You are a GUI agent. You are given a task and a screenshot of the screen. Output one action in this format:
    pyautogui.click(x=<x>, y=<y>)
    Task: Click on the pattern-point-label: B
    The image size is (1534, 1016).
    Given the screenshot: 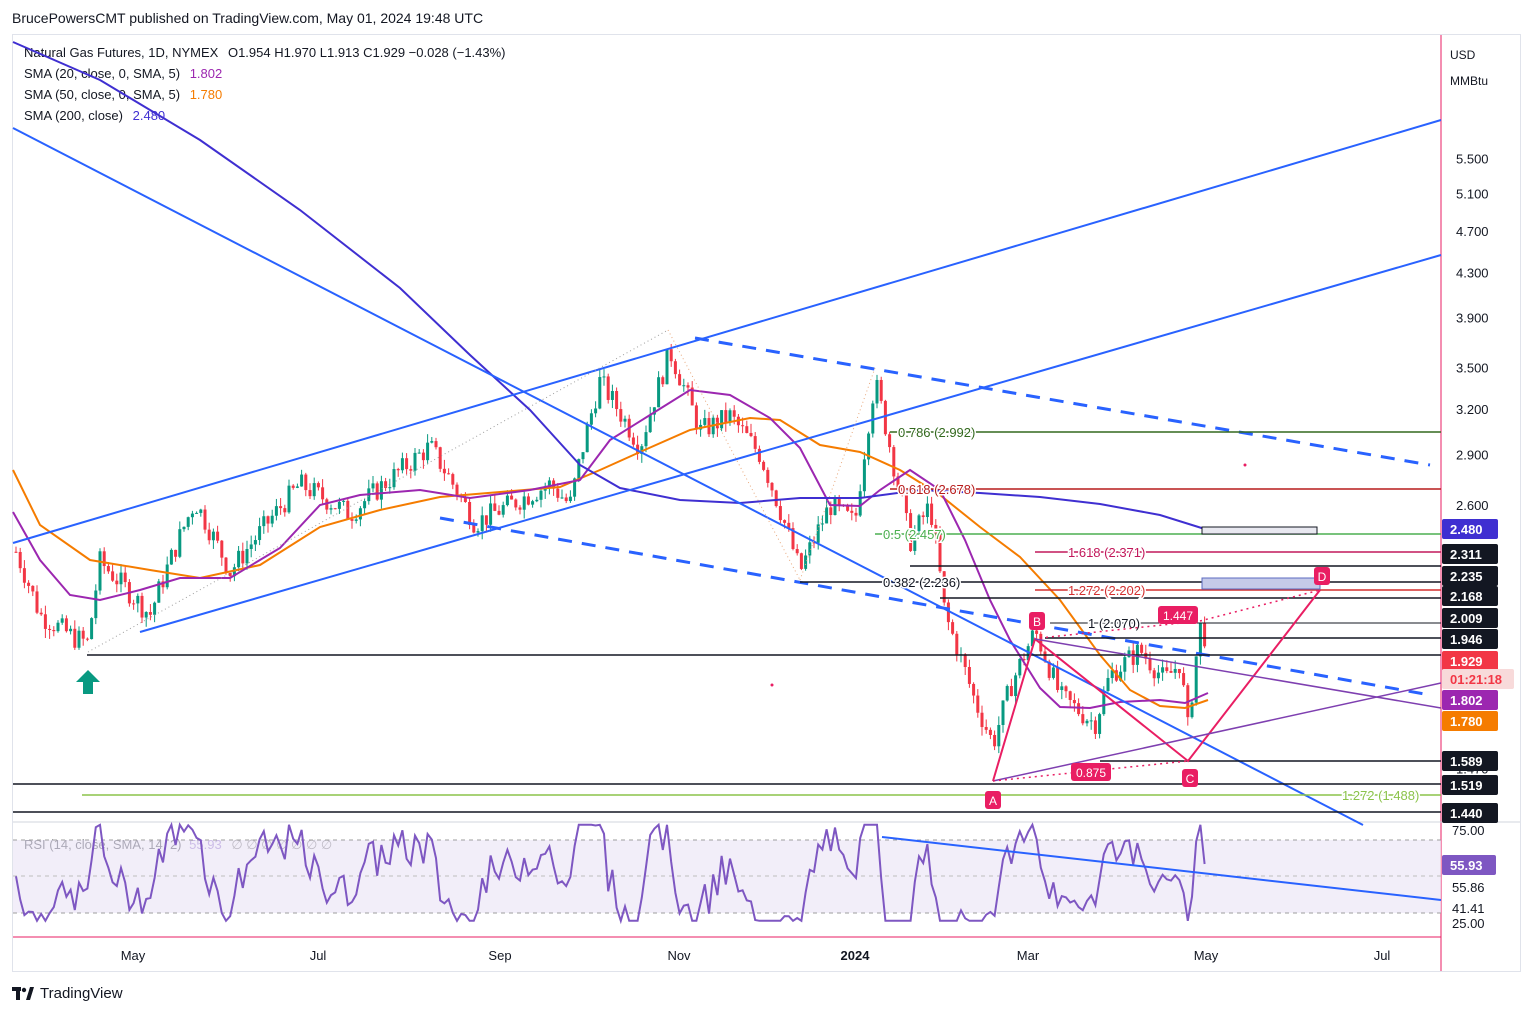 What is the action you would take?
    pyautogui.click(x=1037, y=622)
    